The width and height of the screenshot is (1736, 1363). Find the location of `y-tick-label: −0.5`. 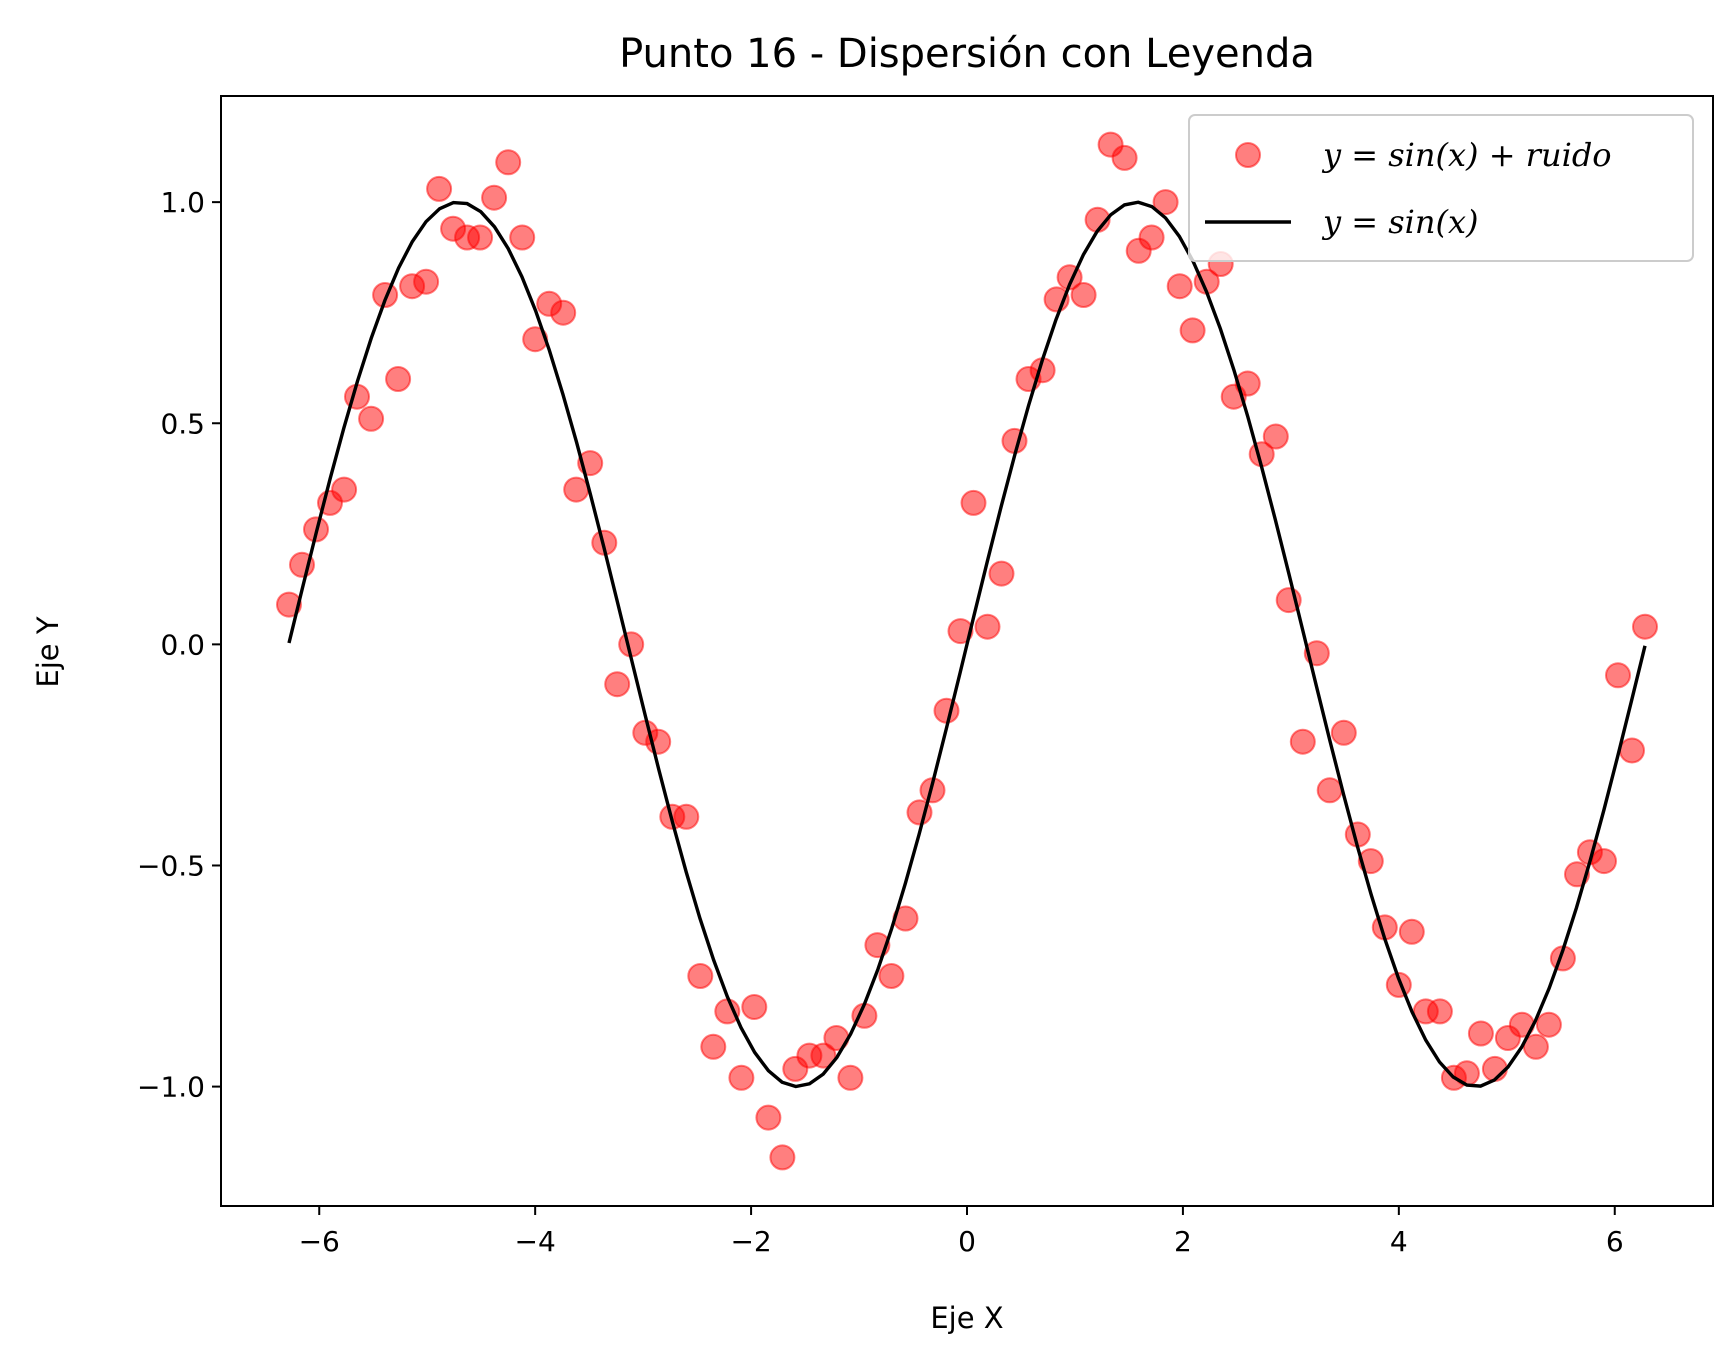

y-tick-label: −0.5 is located at coordinates (171, 865).